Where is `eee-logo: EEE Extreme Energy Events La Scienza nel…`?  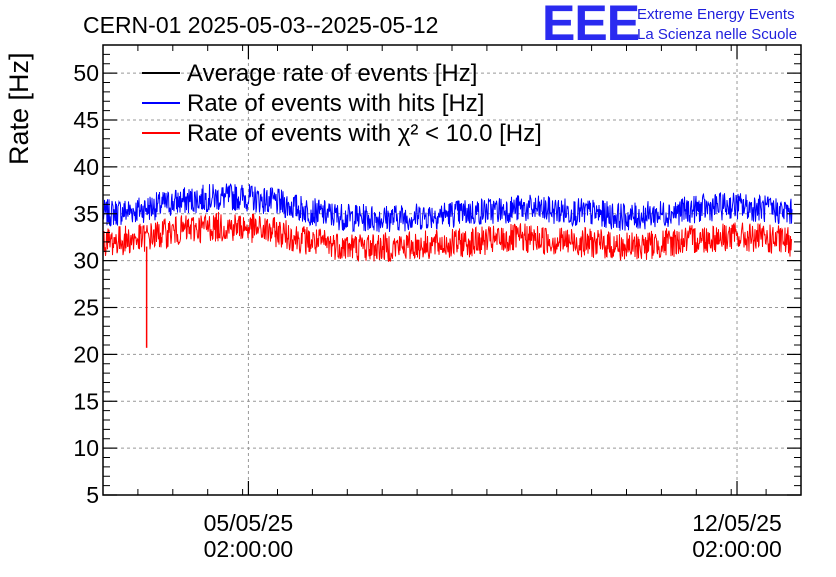 eee-logo: EEE Extreme Energy Events La Scienza nel… is located at coordinates (669, 25).